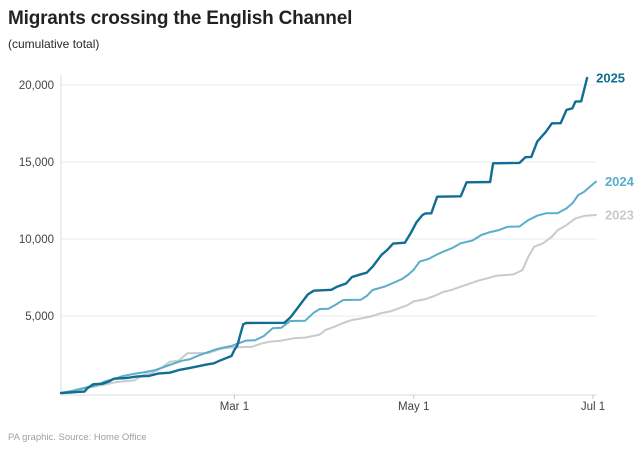  What do you see at coordinates (593, 407) in the screenshot?
I see `x-axis-tick-label: Jul 1` at bounding box center [593, 407].